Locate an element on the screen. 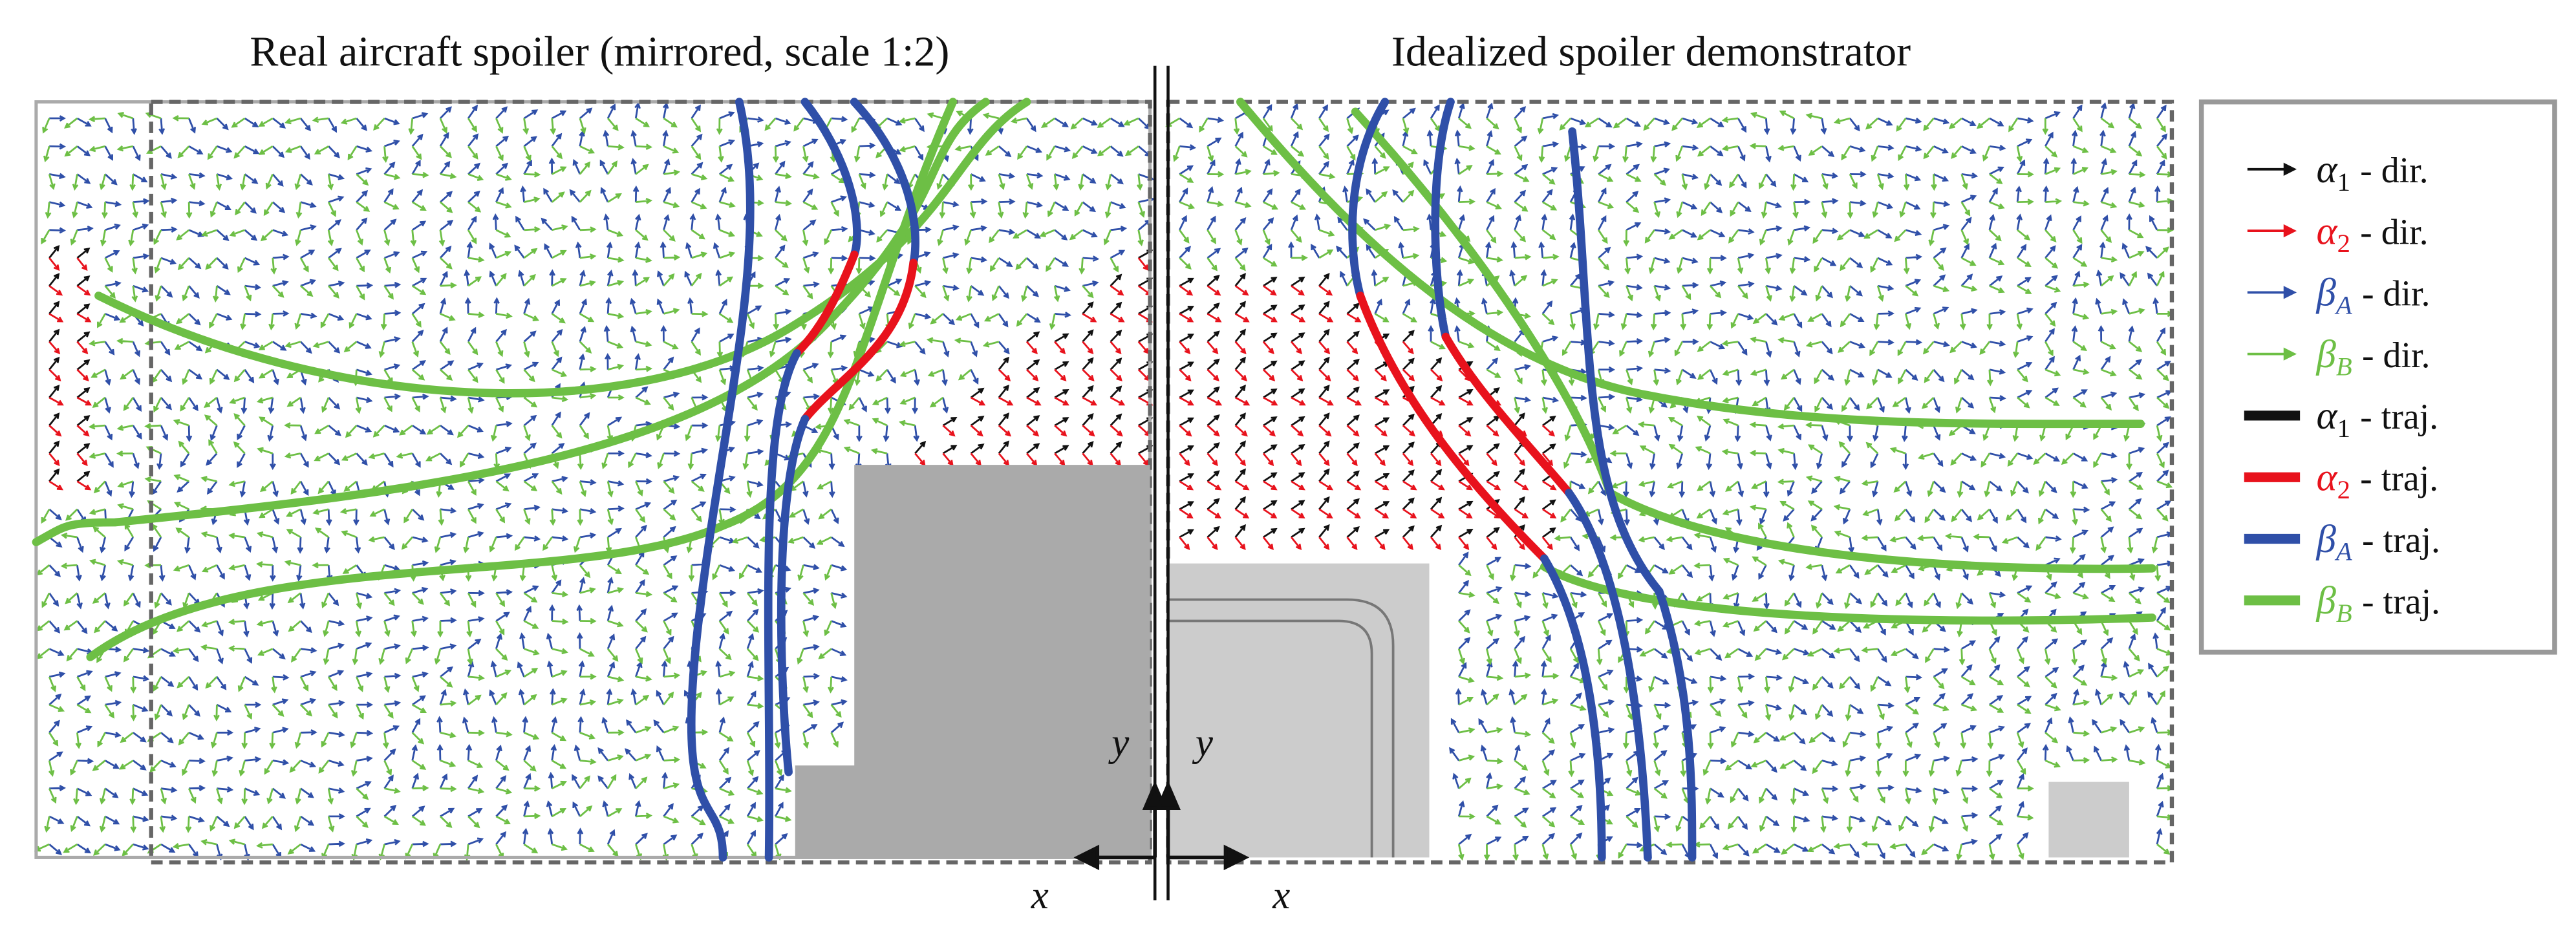 The width and height of the screenshot is (2576, 938). legend-label: α1 - dir. is located at coordinates (2373, 173).